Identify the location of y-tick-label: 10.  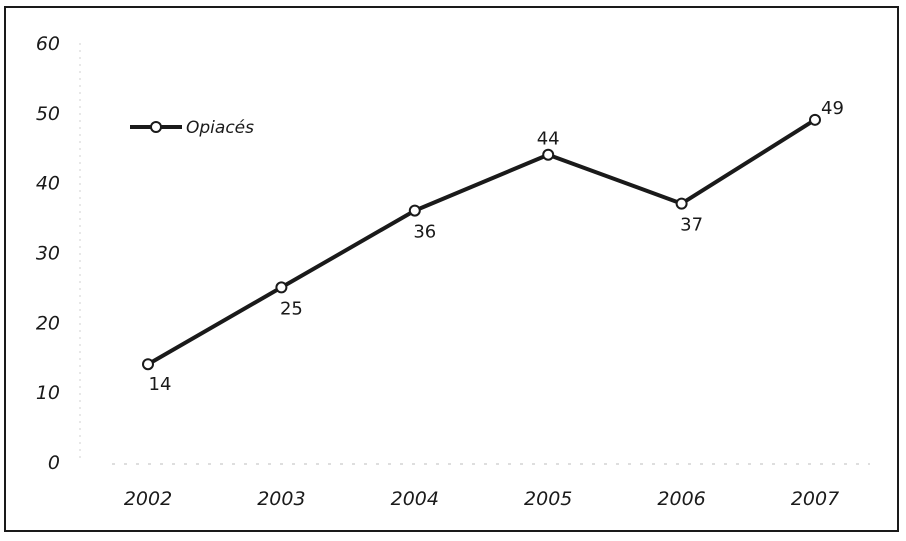
(48, 393).